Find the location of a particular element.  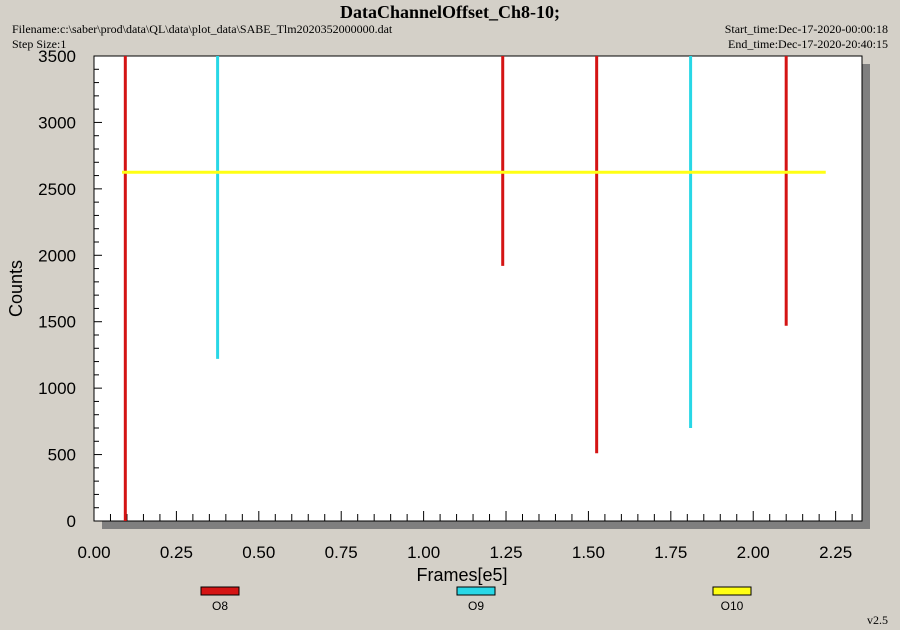

y-tick-label: 2000 is located at coordinates (57, 255).